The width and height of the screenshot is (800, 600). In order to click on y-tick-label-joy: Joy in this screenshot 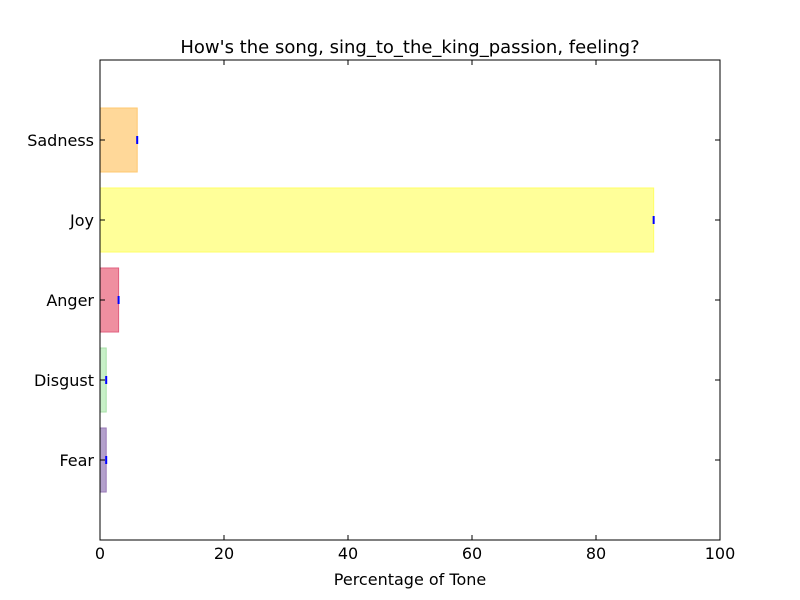, I will do `click(81, 220)`.